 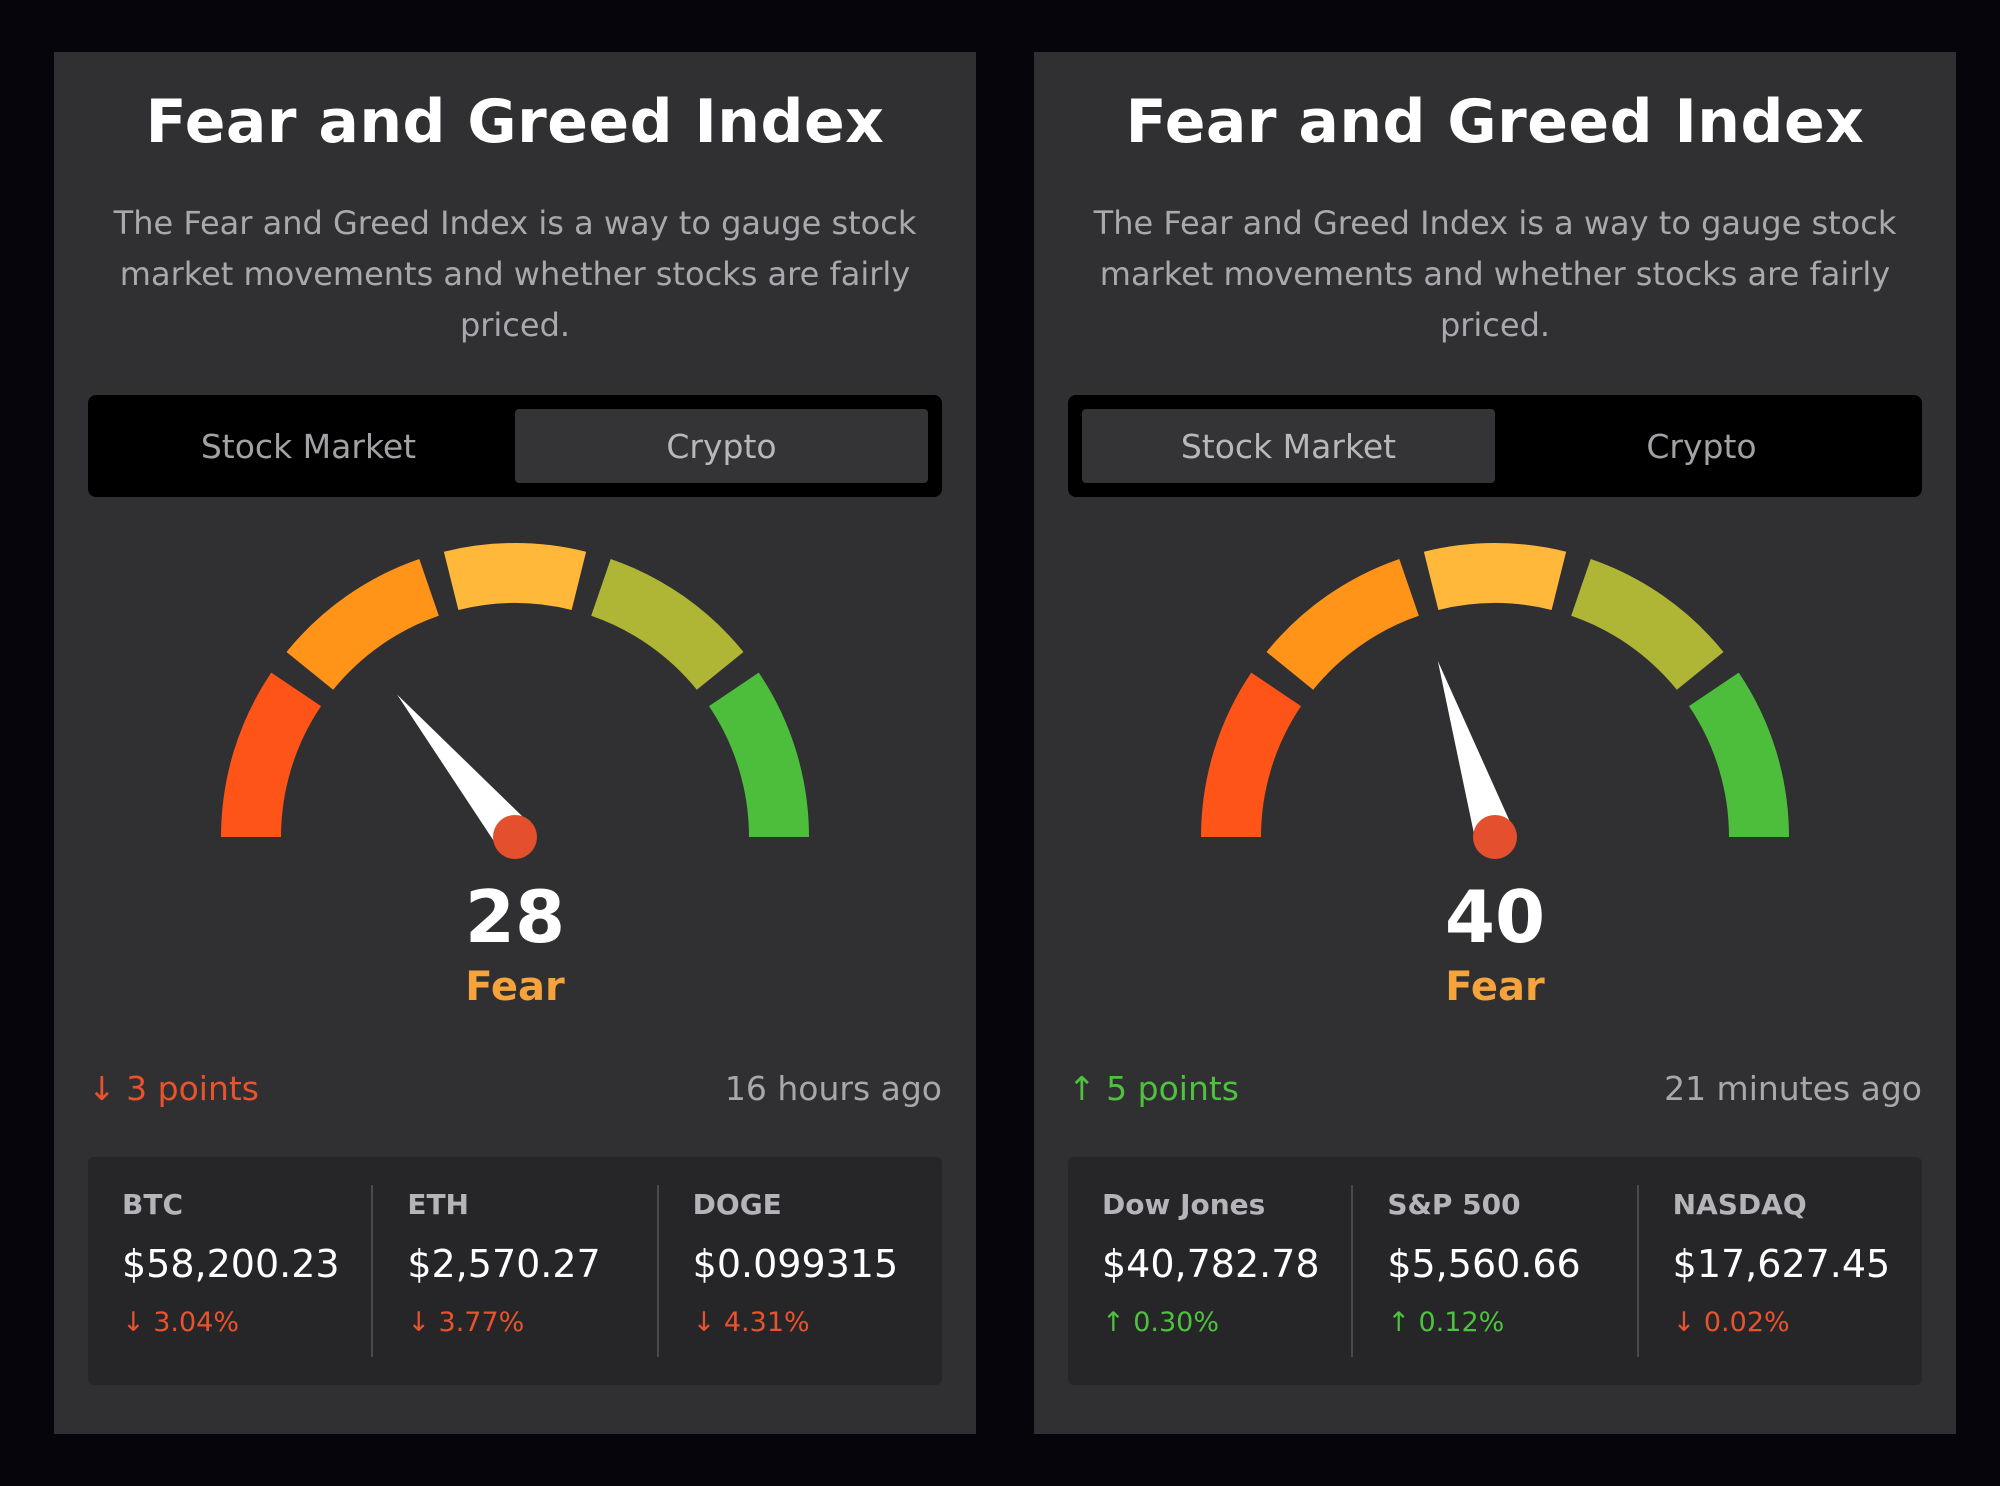 I want to click on change-row: ↑ 5 points 21 minutes ago, so click(x=1495, y=1089).